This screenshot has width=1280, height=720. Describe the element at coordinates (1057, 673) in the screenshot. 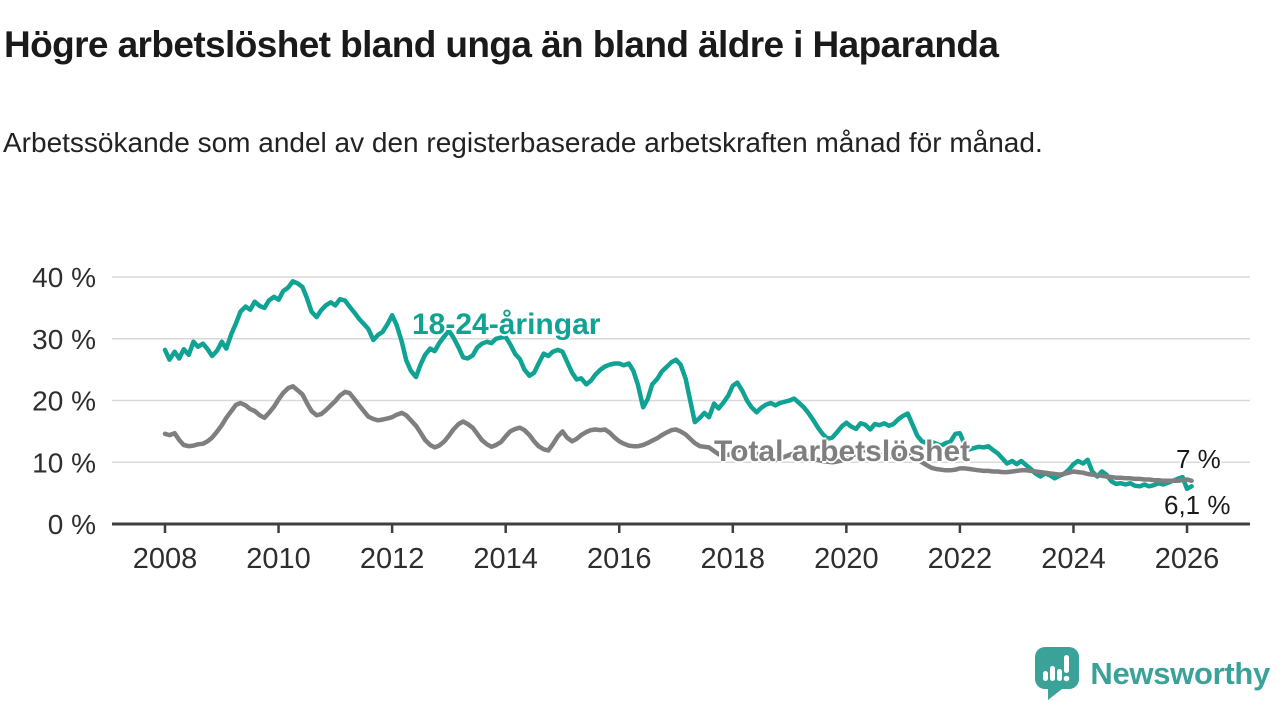

I see `newsworthy-logo-icon` at that location.